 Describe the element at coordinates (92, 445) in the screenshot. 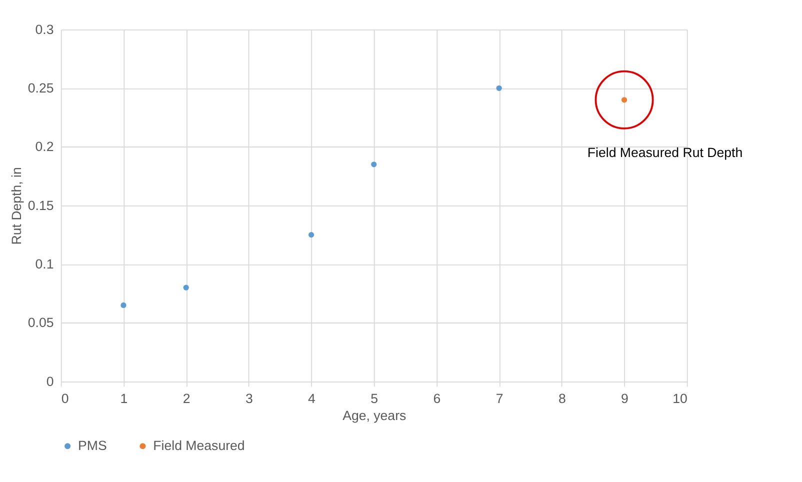

I see `legend-label: PMS` at that location.